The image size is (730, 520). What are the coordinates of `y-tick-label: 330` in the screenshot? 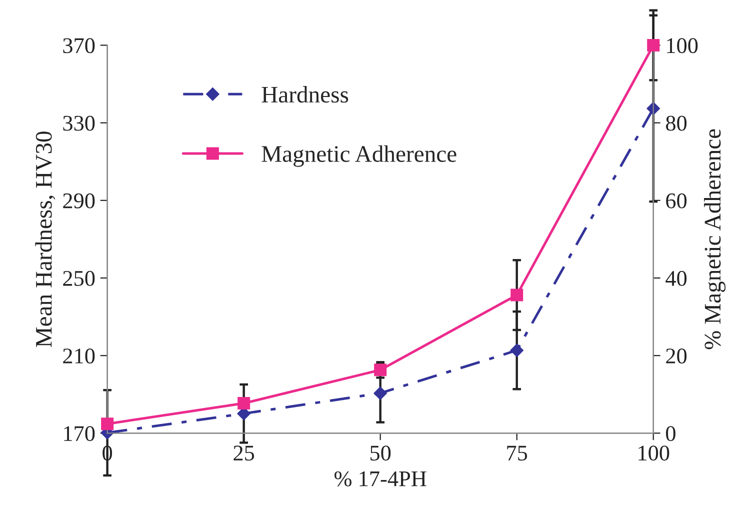 It's located at (79, 123).